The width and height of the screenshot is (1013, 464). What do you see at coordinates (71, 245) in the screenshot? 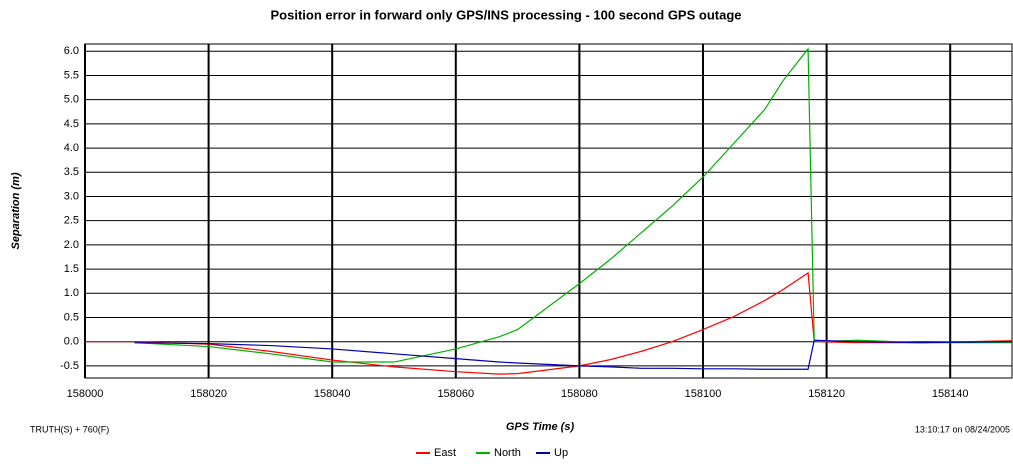
I see `y-tick-label: 2.0` at bounding box center [71, 245].